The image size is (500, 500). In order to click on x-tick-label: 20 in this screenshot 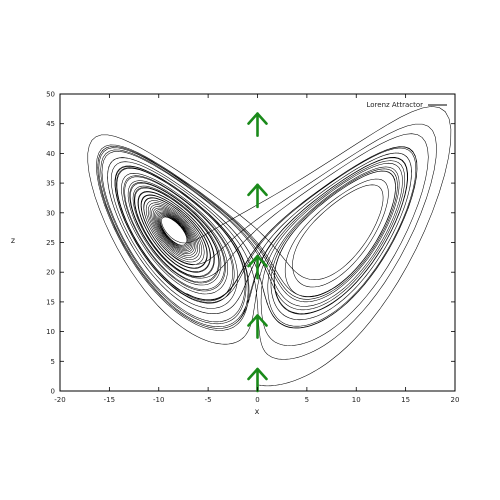, I will do `click(455, 400)`.